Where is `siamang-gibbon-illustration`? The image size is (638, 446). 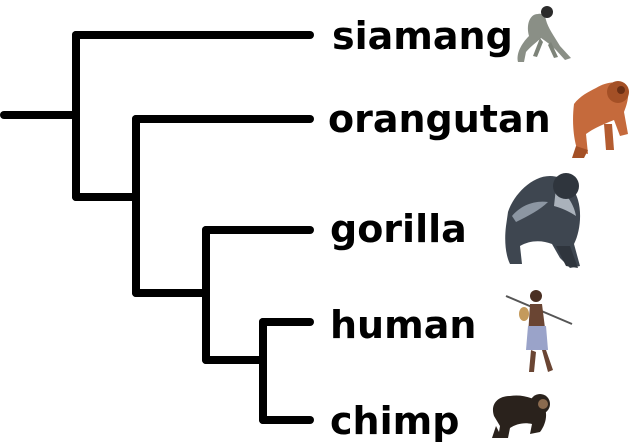 siamang-gibbon-illustration is located at coordinates (544, 34).